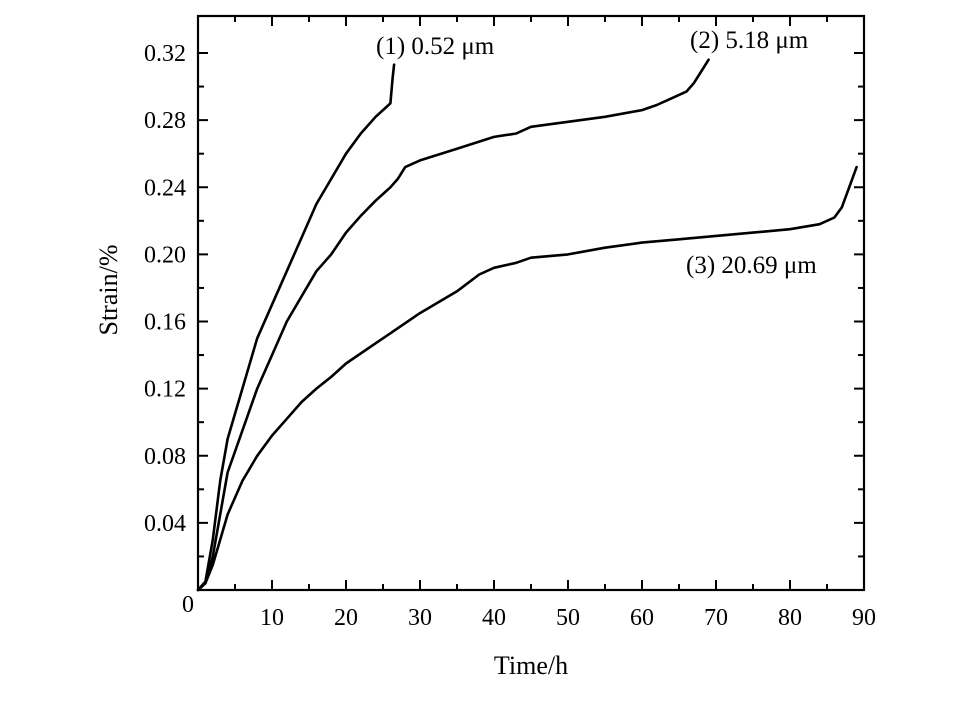  What do you see at coordinates (790, 618) in the screenshot?
I see `x-tick-label: 80` at bounding box center [790, 618].